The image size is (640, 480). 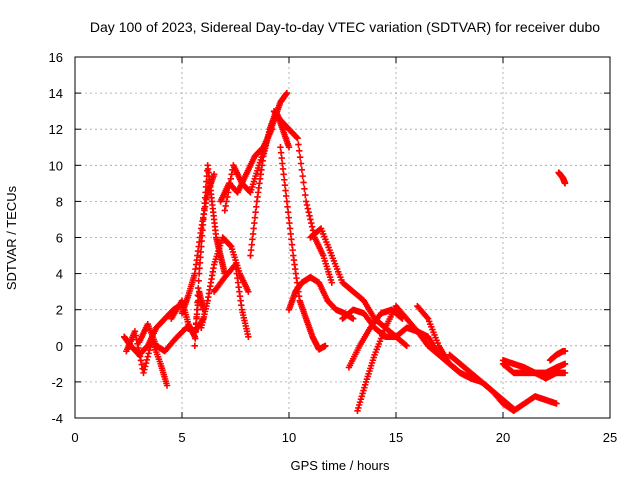 What do you see at coordinates (562, 178) in the screenshot?
I see `series-arc25` at bounding box center [562, 178].